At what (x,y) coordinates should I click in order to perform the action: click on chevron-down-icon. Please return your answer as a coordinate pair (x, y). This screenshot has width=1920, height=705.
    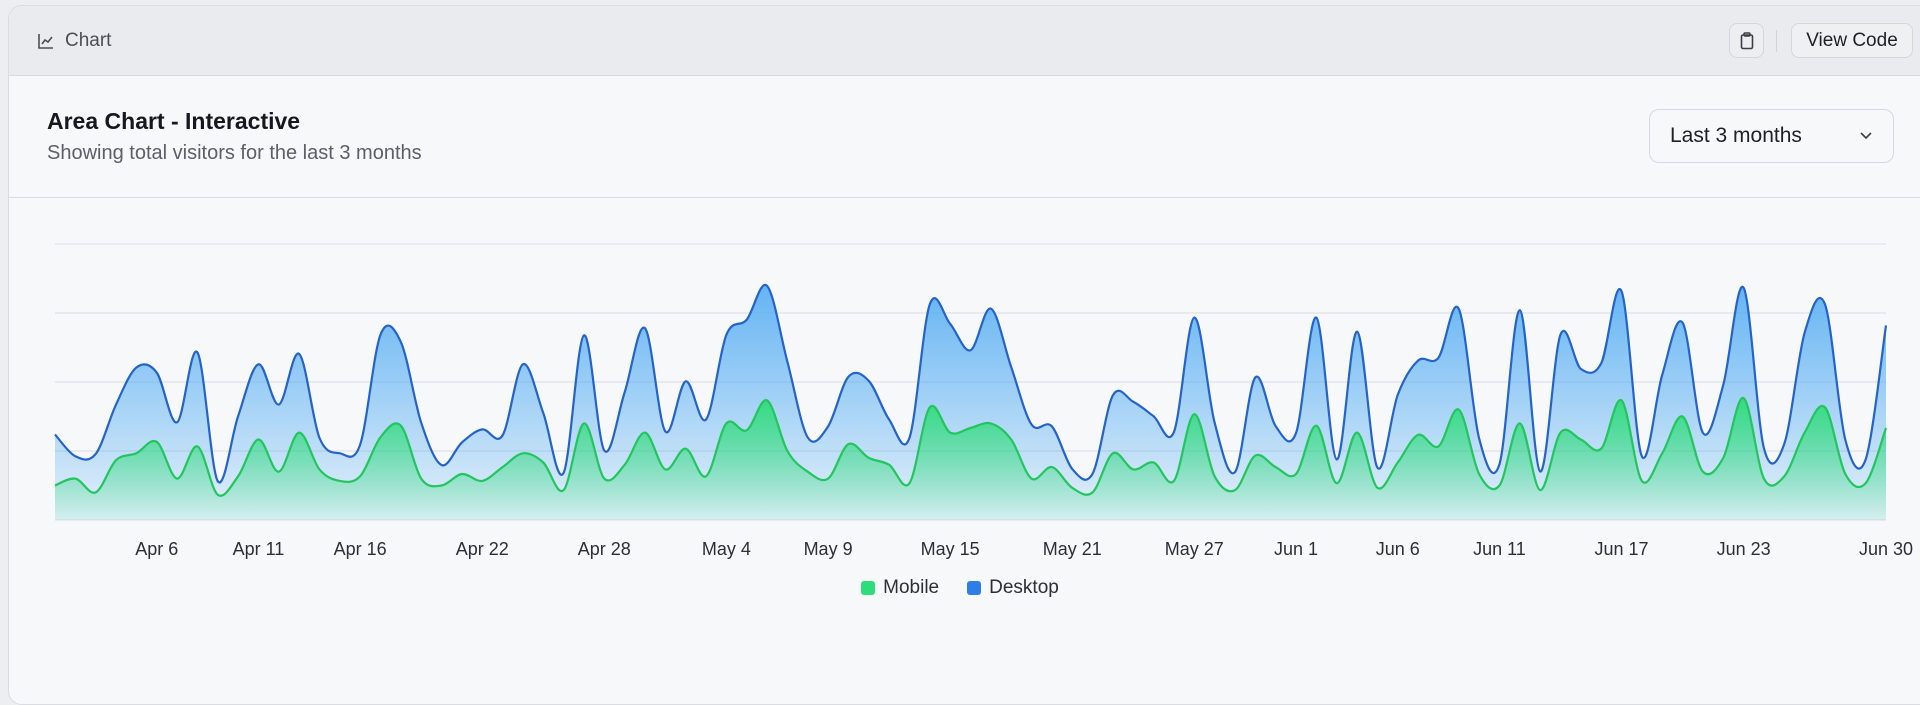
    Looking at the image, I should click on (1866, 136).